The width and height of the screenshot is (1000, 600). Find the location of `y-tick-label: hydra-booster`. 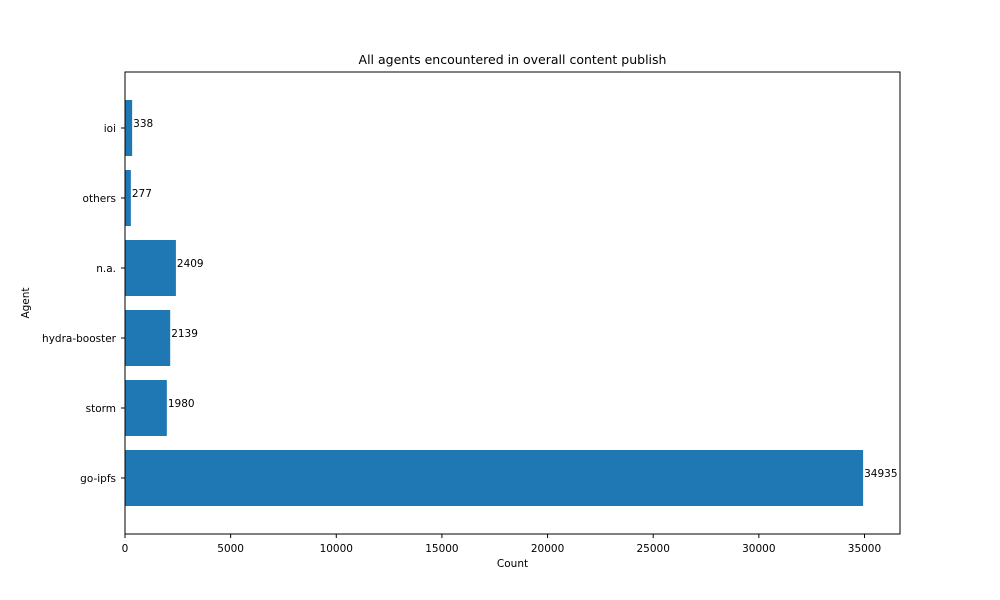

y-tick-label: hydra-booster is located at coordinates (79, 339).